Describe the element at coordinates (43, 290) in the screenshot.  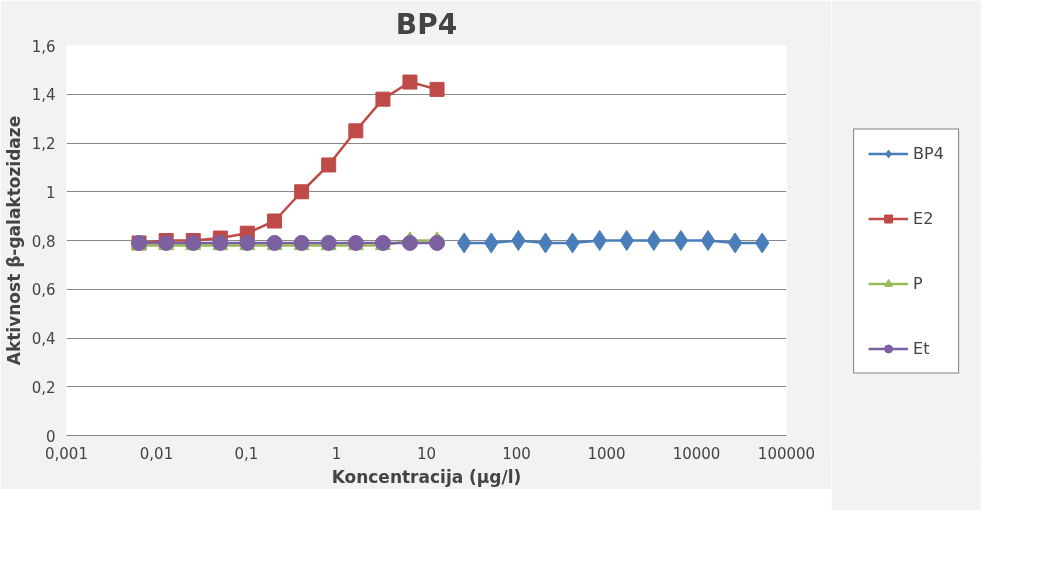
I see `y-tick-label: 0,6` at that location.